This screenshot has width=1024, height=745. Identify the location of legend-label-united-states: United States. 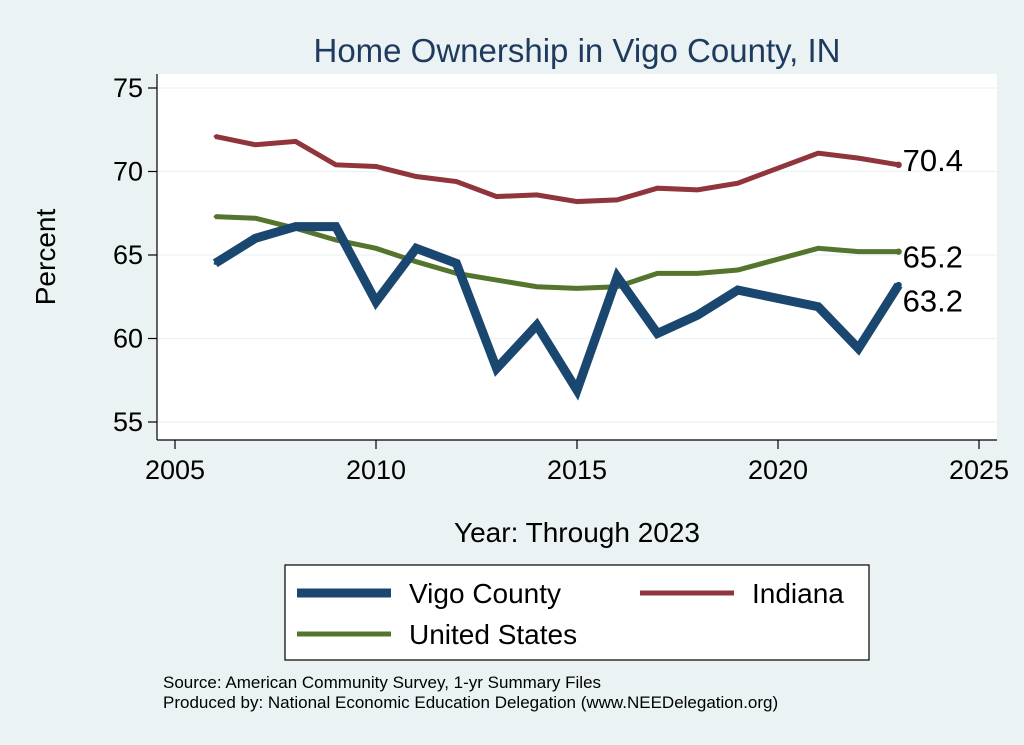
(493, 634).